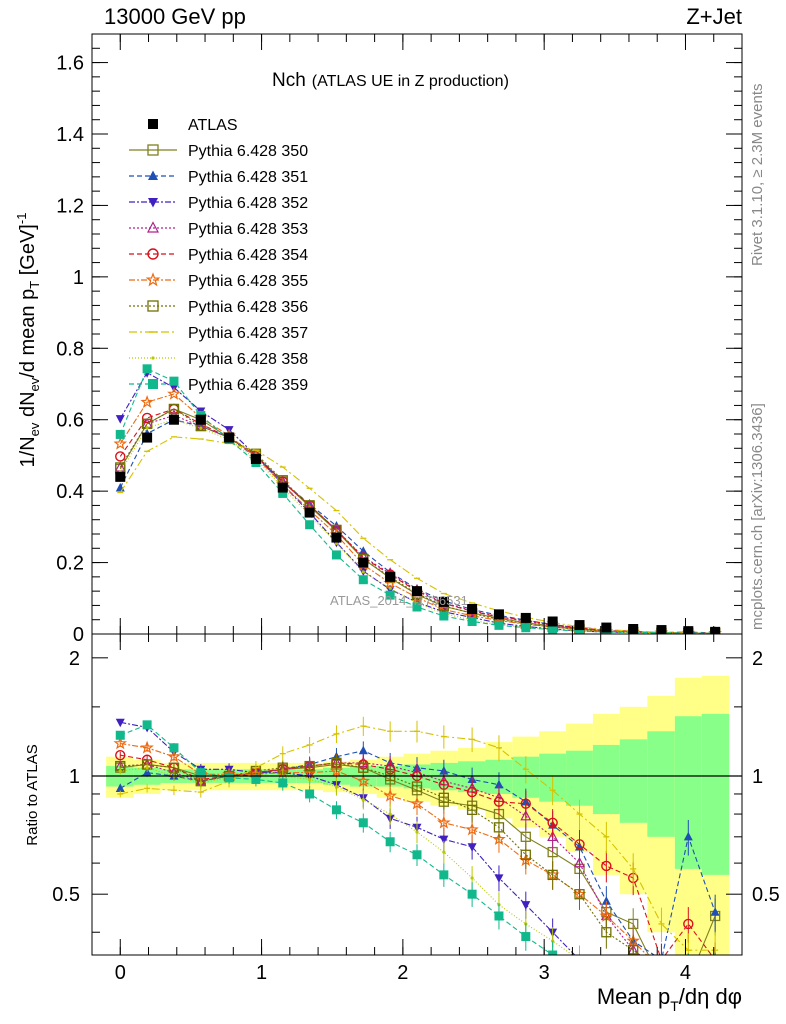 This screenshot has height=1024, width=786. What do you see at coordinates (248, 307) in the screenshot?
I see `legend-label: Pythia 6.428 356` at bounding box center [248, 307].